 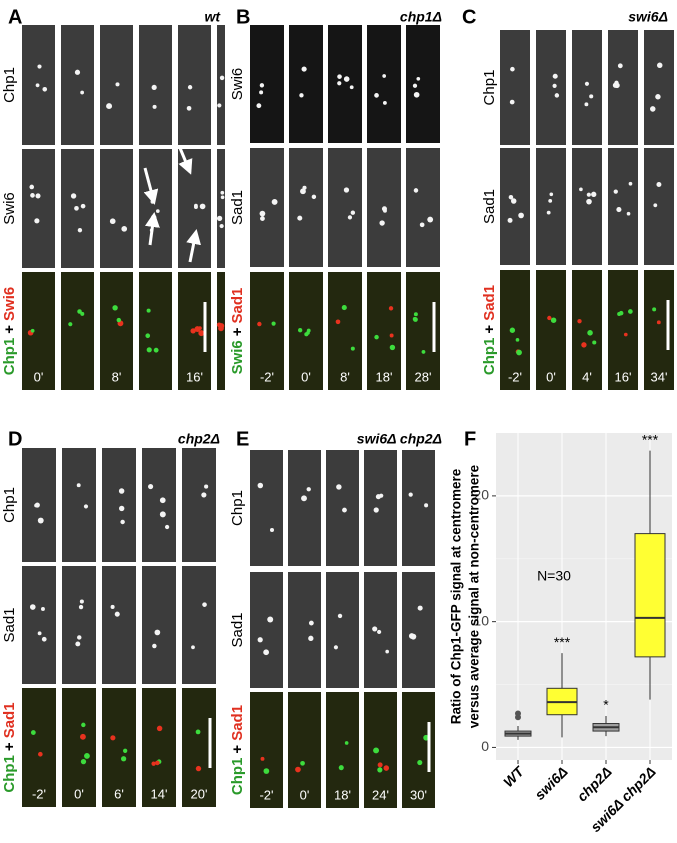 I want to click on time-label: 6', so click(x=119, y=793).